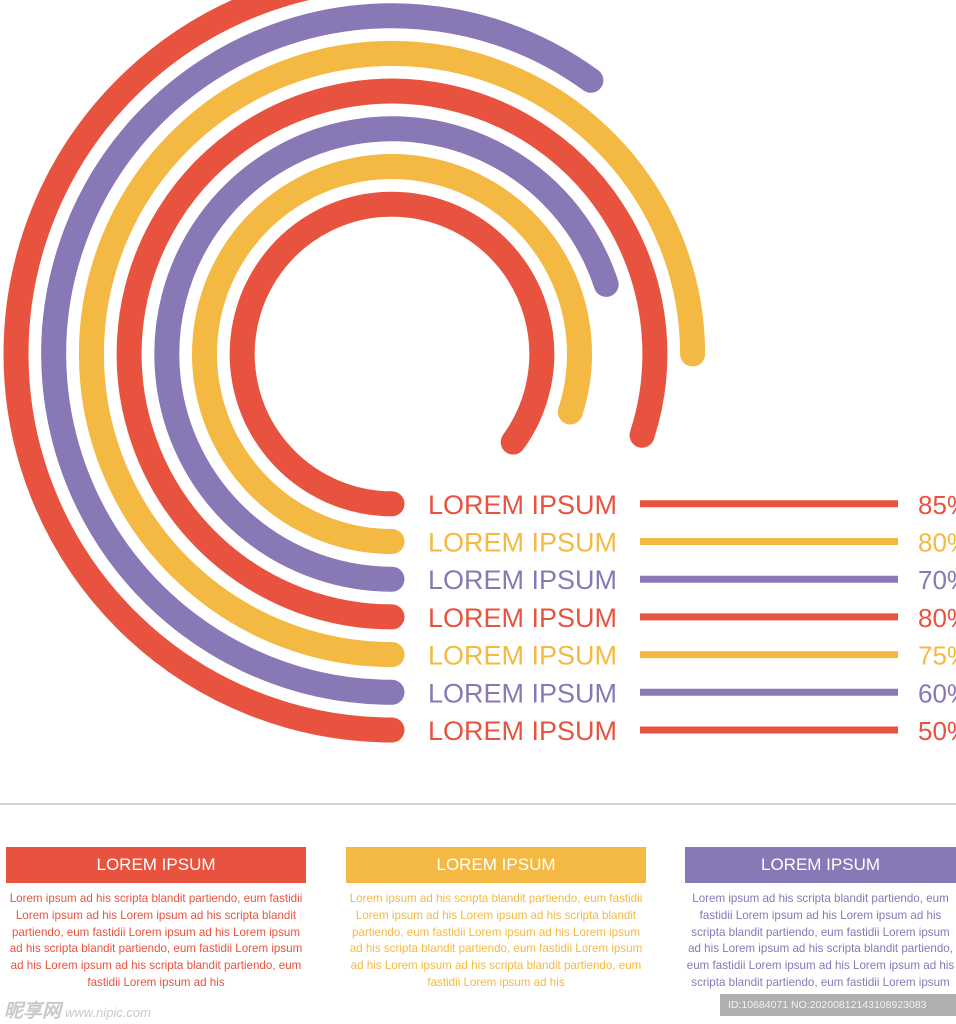  Describe the element at coordinates (522, 656) in the screenshot. I see `row-label-5: LOREM IPSUM` at that location.